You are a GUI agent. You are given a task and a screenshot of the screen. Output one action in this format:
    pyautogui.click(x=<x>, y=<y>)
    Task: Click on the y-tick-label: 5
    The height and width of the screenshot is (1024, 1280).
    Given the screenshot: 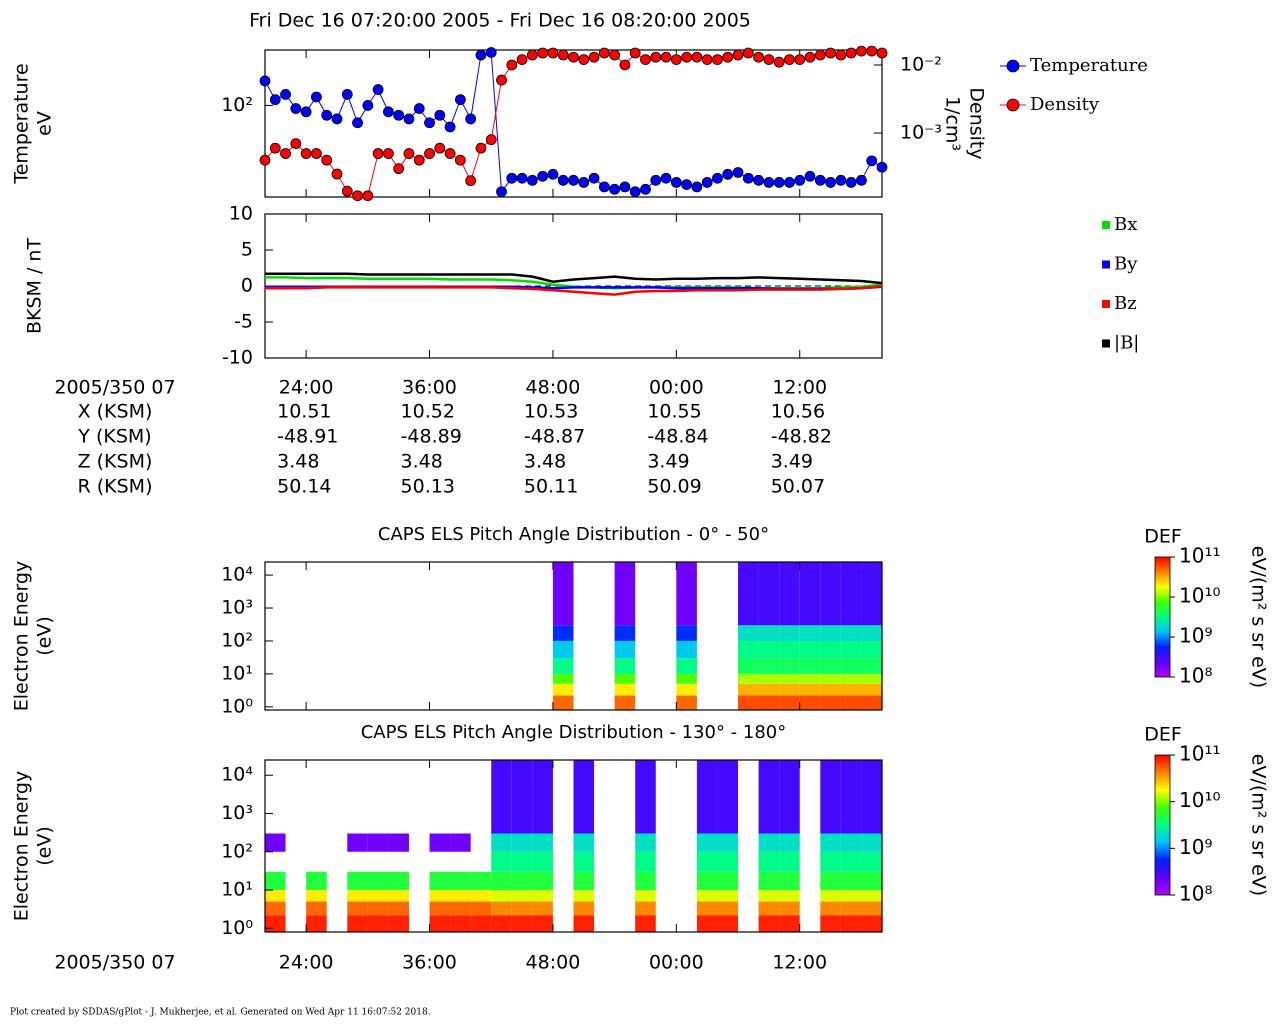 What is the action you would take?
    pyautogui.click(x=247, y=250)
    